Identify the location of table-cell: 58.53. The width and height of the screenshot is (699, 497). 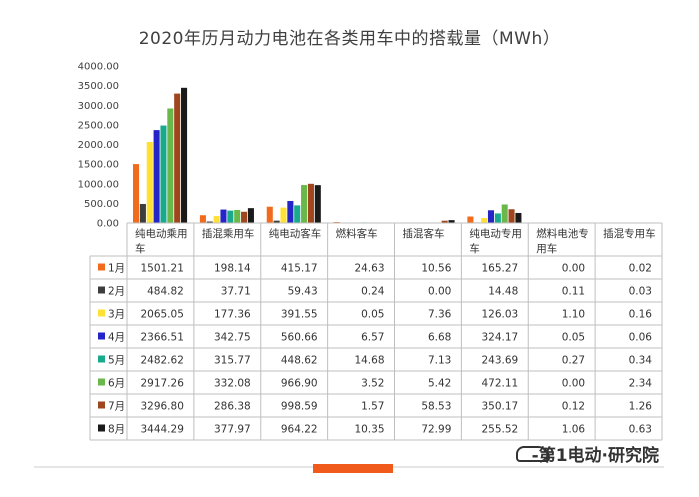
(436, 407).